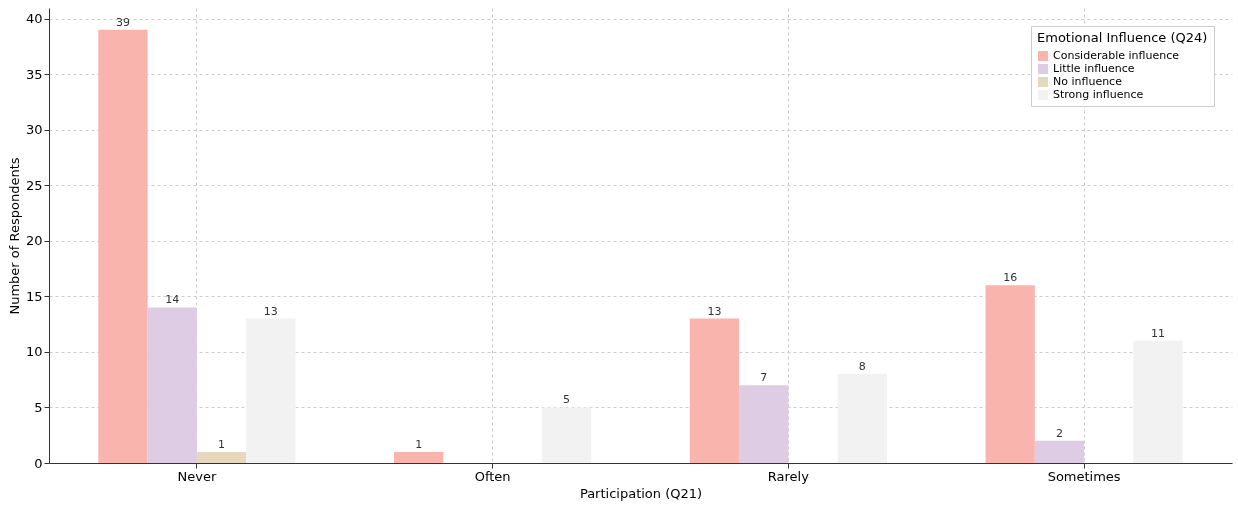 This screenshot has height=506, width=1238. What do you see at coordinates (34, 352) in the screenshot?
I see `y-tick-label: 10` at bounding box center [34, 352].